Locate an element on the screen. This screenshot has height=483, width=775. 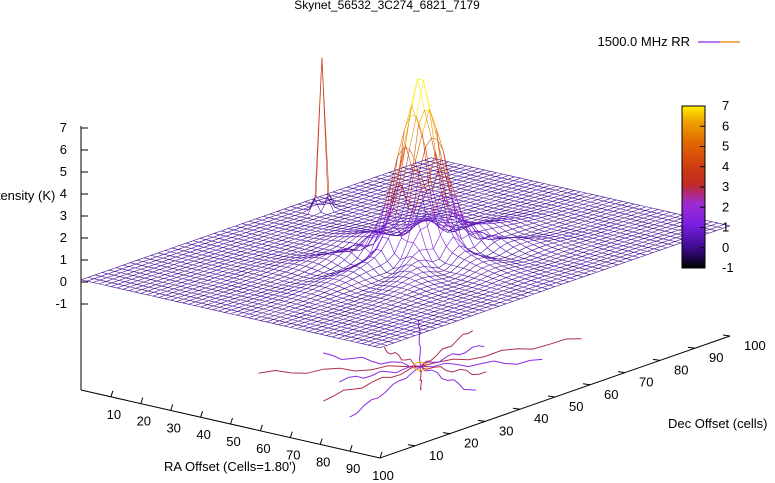
contour-line is located at coordinates (419, 343).